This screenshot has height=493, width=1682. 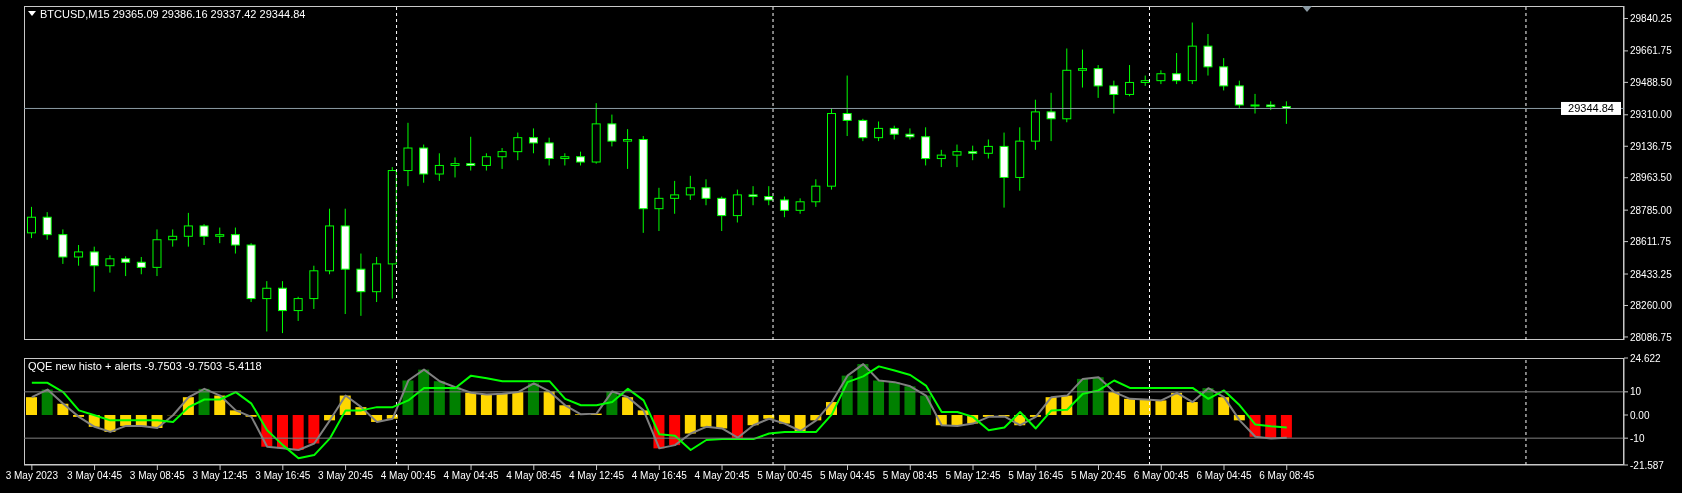 I want to click on x-tick-label: 4 May 00:45, so click(x=408, y=476).